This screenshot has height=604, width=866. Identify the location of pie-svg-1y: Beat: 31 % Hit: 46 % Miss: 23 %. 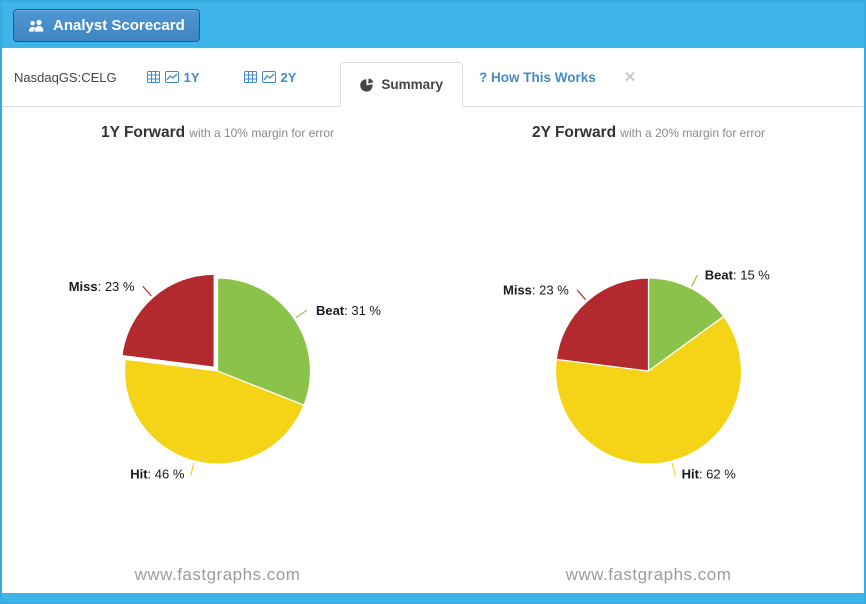
(225, 377).